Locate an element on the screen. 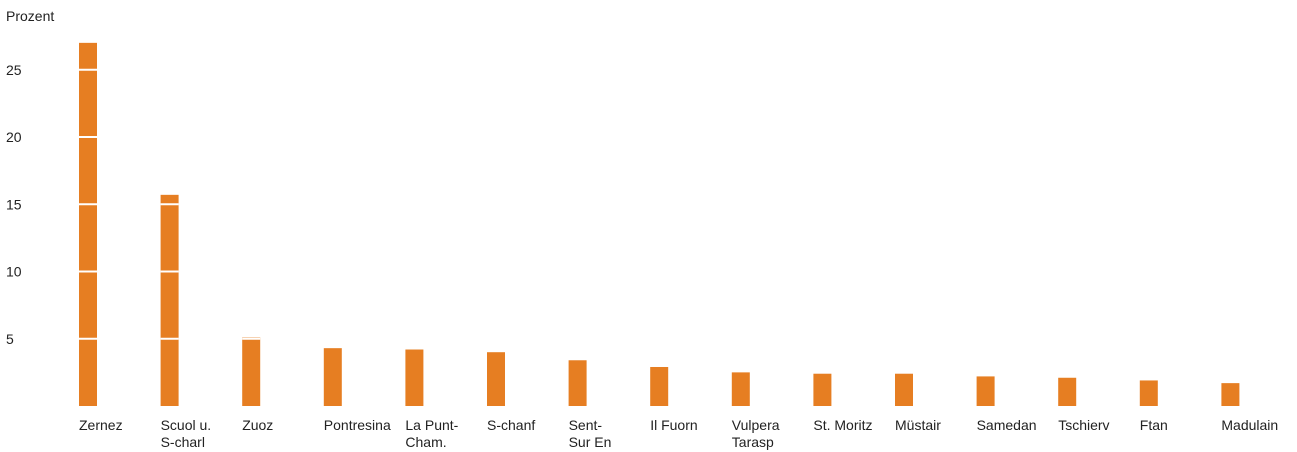  x-tick-label: S-chanf is located at coordinates (511, 425).